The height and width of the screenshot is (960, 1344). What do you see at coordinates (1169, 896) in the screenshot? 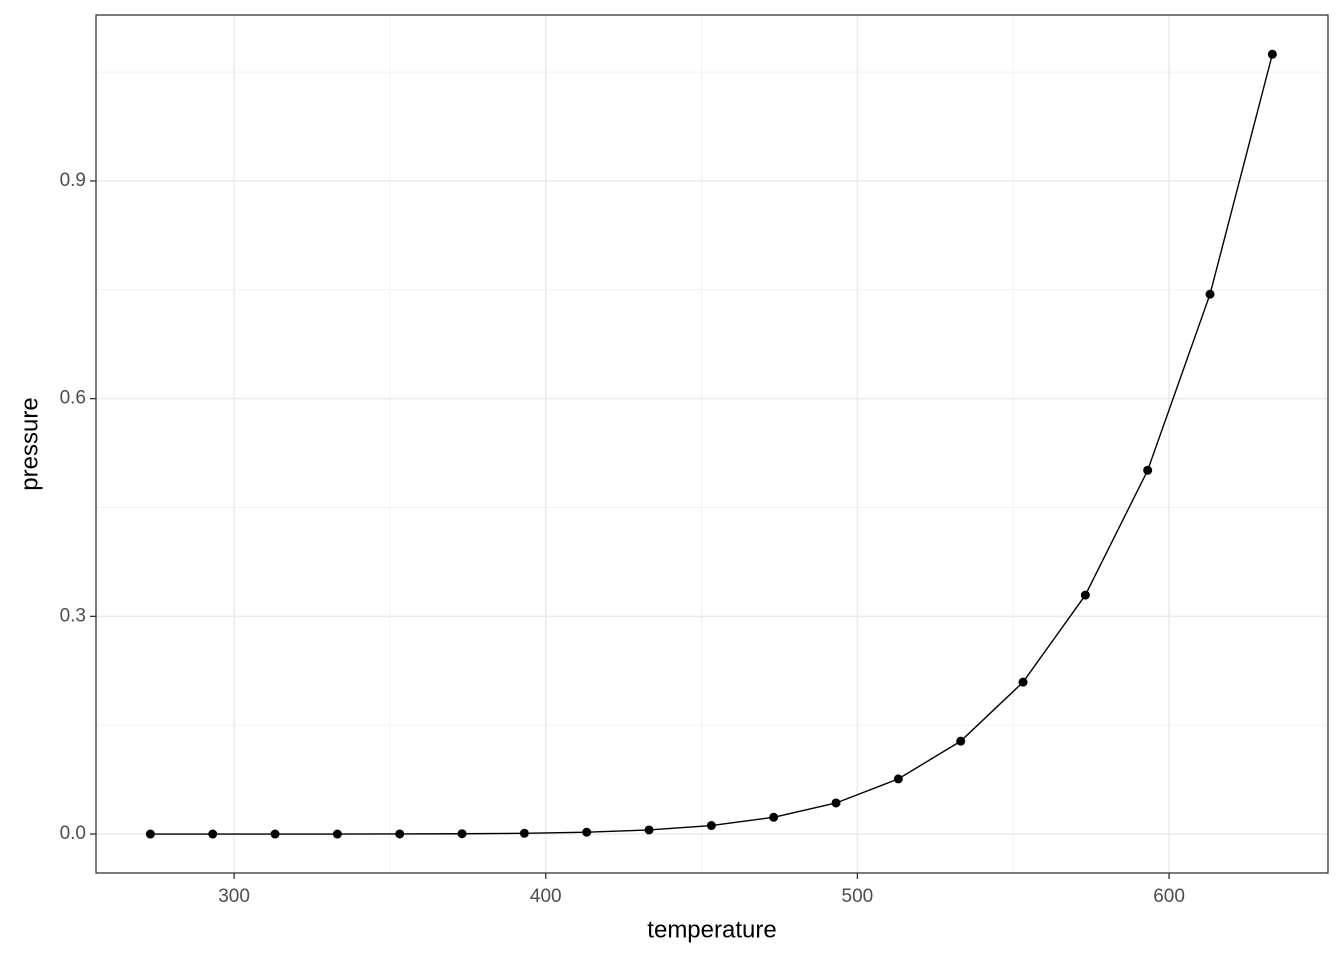
I see `x-tick-label: 600` at bounding box center [1169, 896].